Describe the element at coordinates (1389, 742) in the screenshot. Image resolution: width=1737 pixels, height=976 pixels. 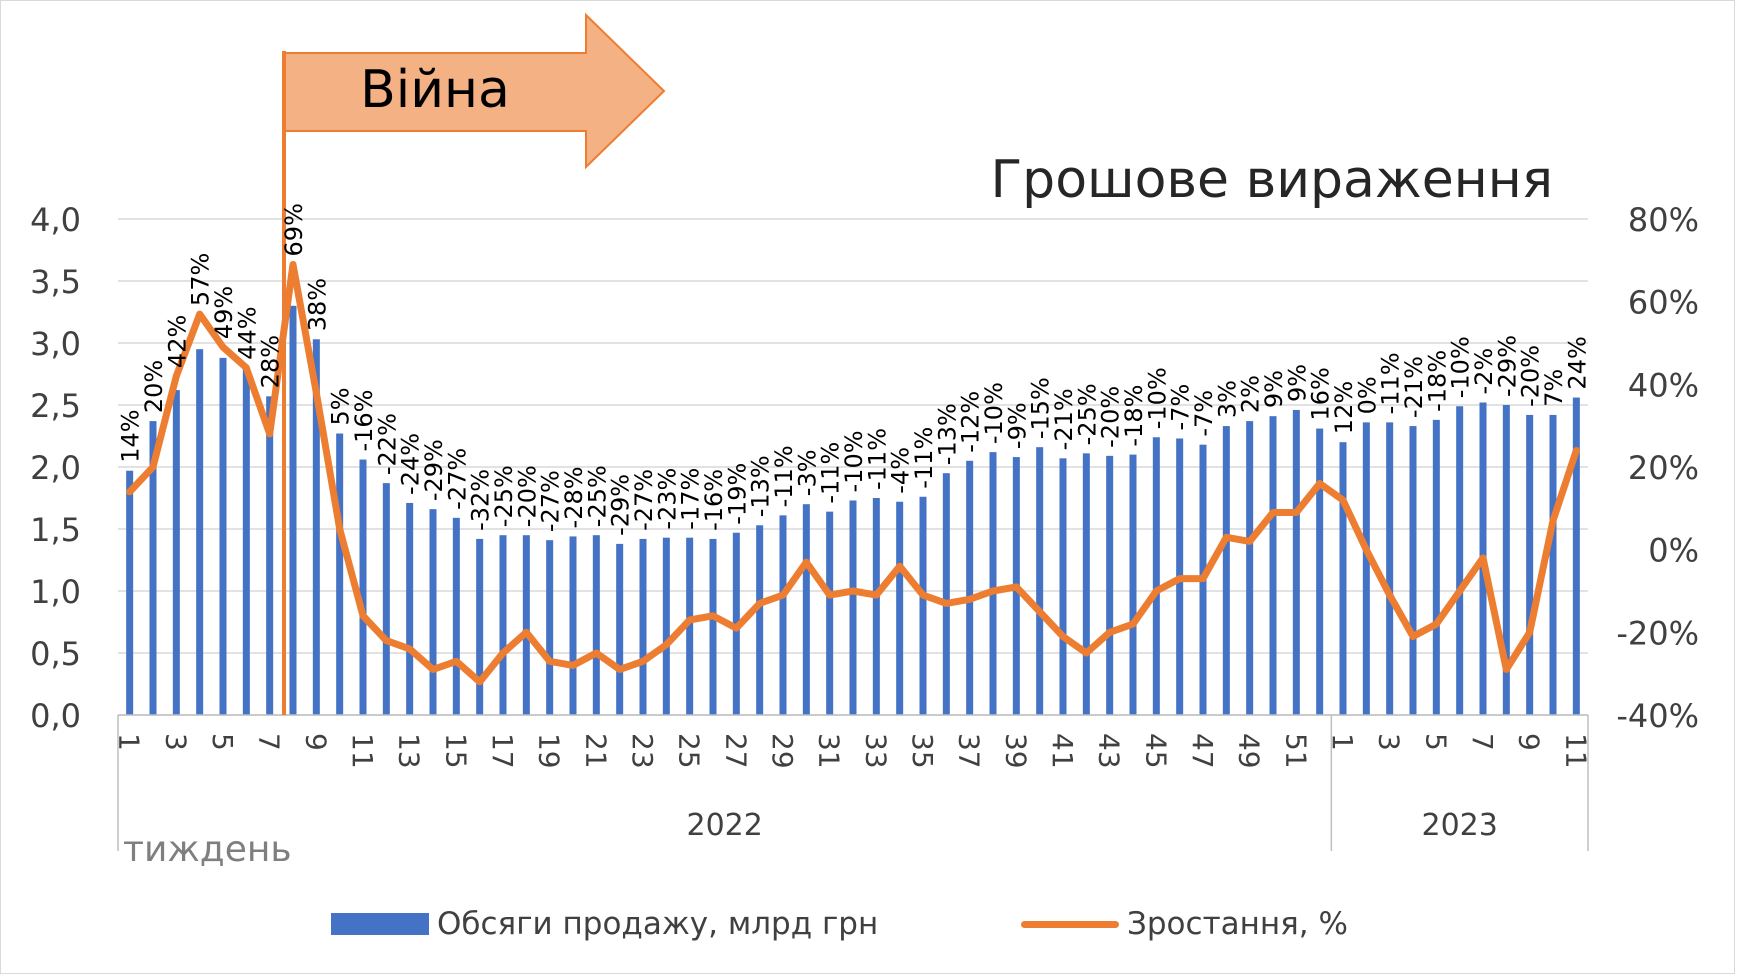
I see `x-tick-label: 3` at that location.